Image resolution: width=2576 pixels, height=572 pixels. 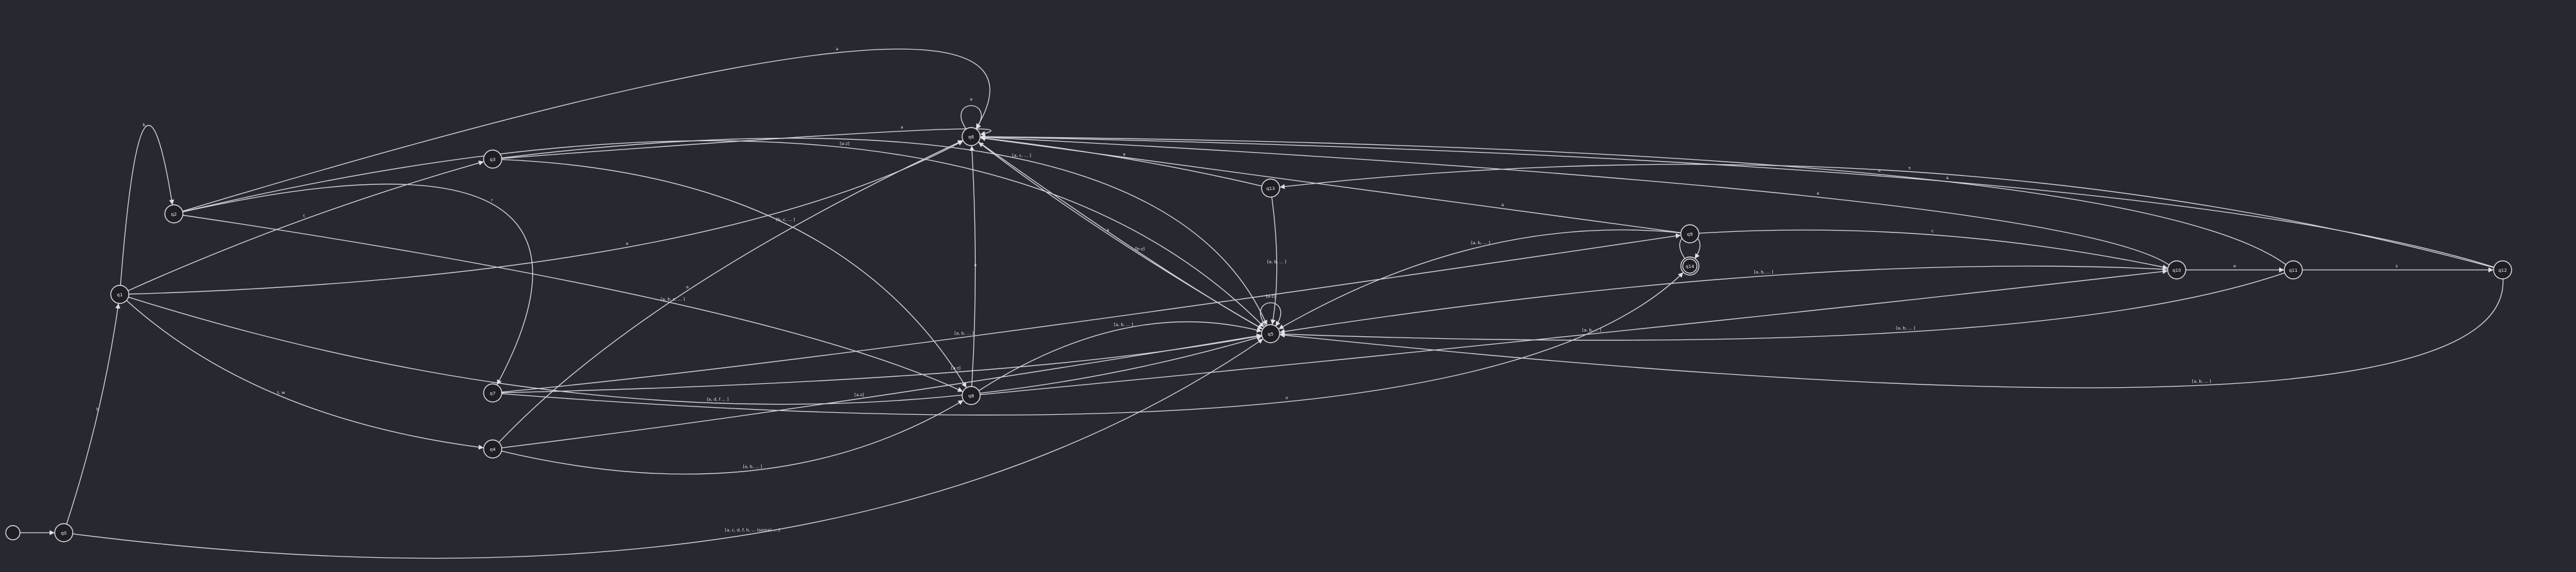 What do you see at coordinates (305, 375) in the screenshot?
I see `edge-q1-q4` at bounding box center [305, 375].